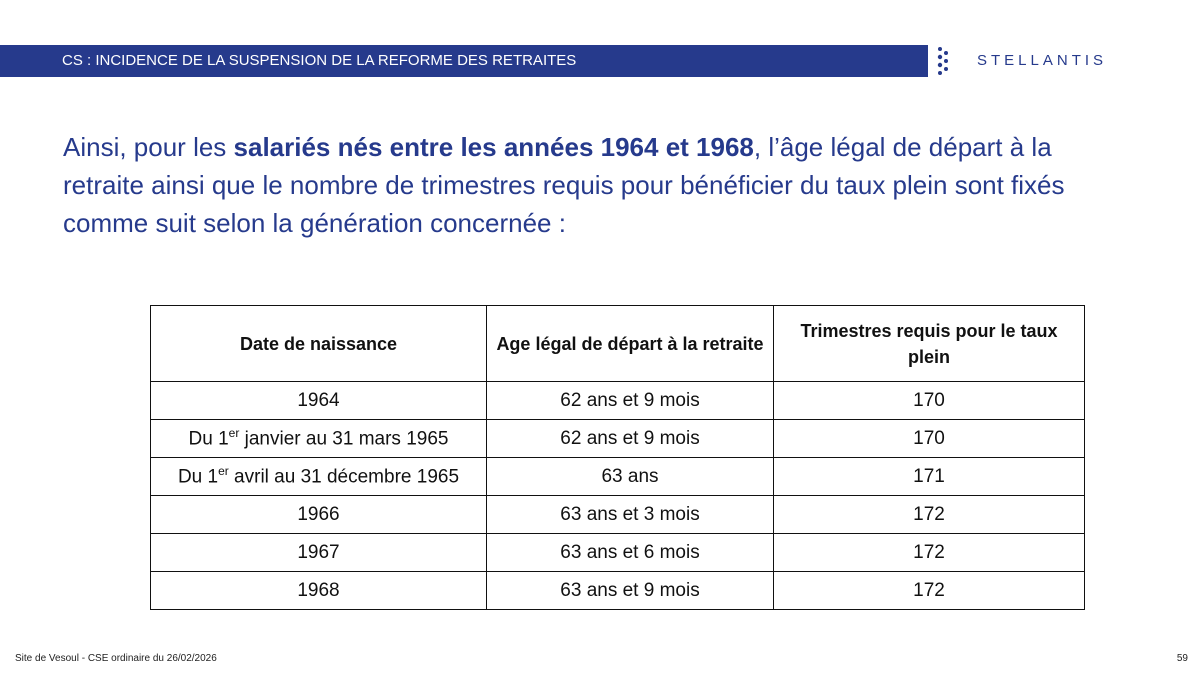 This screenshot has height=676, width=1200. What do you see at coordinates (1042, 60) in the screenshot?
I see `logo-text: STELLANTIS` at bounding box center [1042, 60].